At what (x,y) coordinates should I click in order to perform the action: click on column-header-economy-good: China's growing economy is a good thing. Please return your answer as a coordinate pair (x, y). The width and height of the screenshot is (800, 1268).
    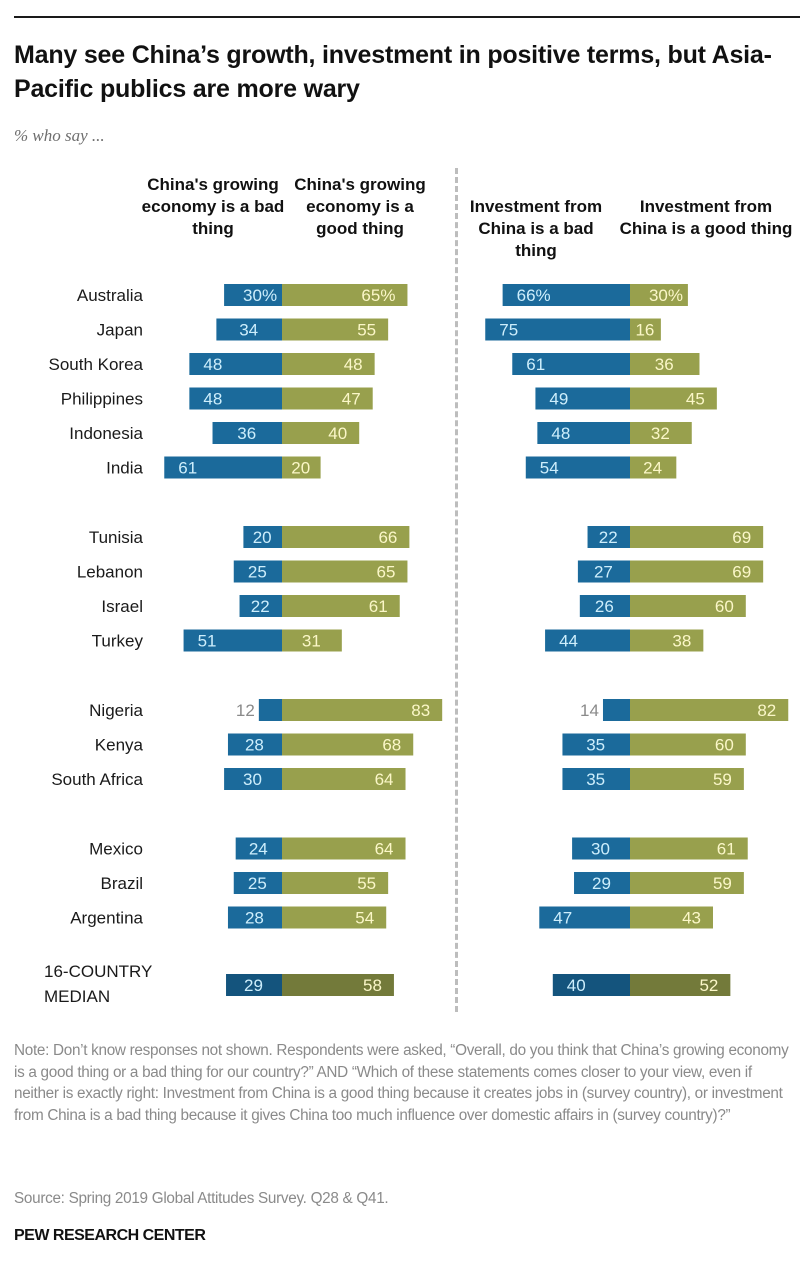
    Looking at the image, I should click on (360, 206).